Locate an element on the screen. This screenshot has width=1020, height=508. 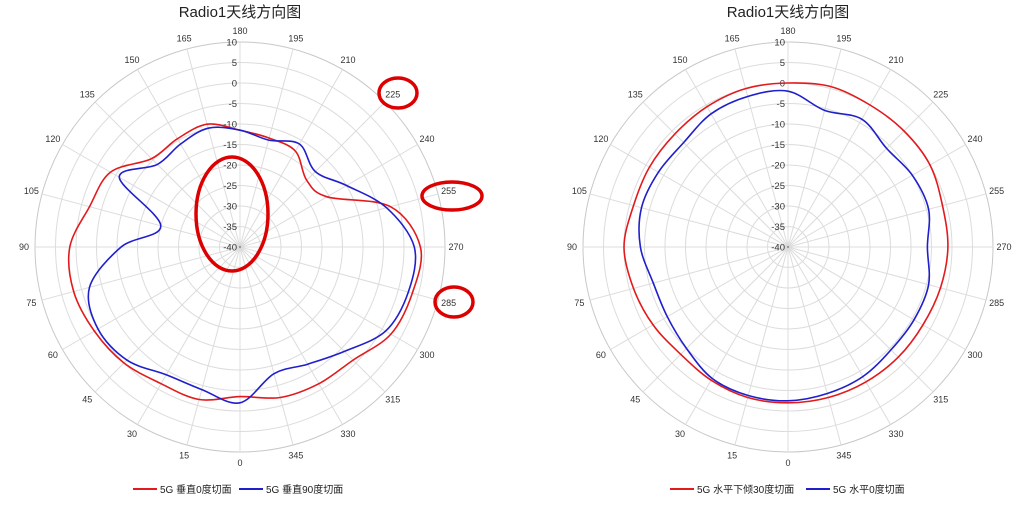
angle-tick-label: 300 is located at coordinates (427, 355).